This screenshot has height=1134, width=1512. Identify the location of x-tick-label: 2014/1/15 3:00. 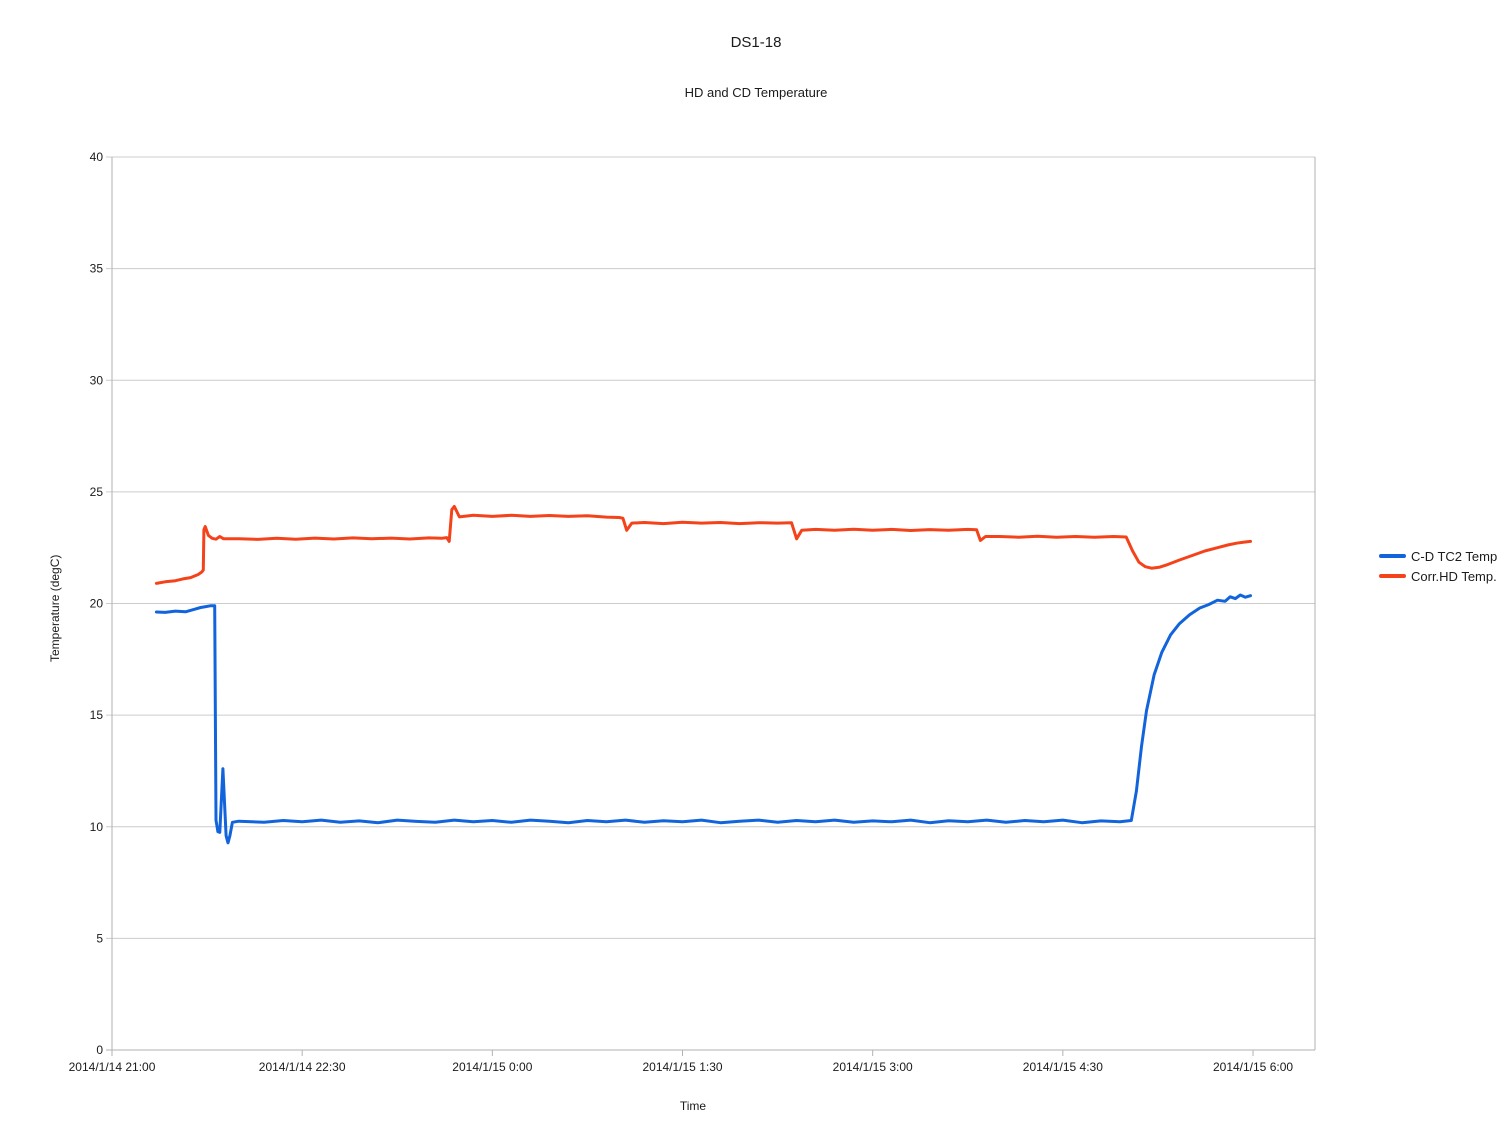
(873, 1067).